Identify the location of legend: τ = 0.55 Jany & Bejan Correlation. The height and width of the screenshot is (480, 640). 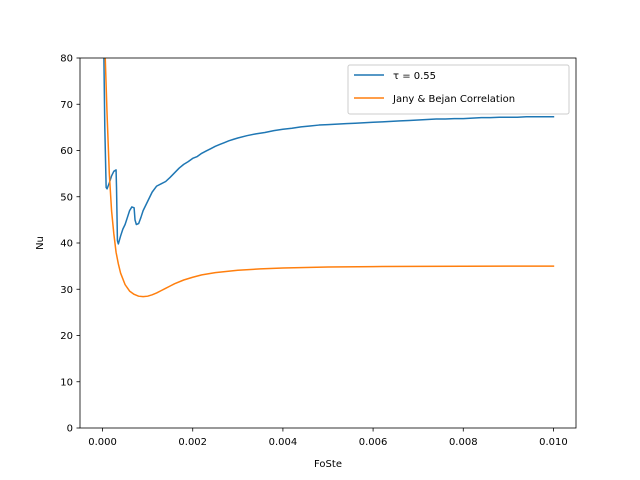
(458, 89).